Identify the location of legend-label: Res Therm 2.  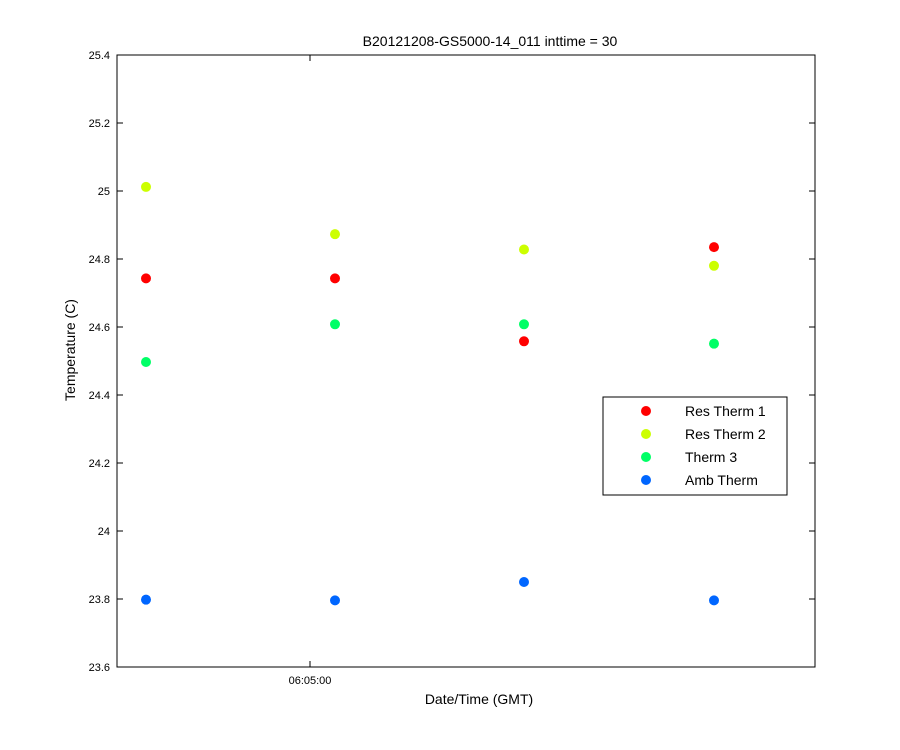
(725, 434).